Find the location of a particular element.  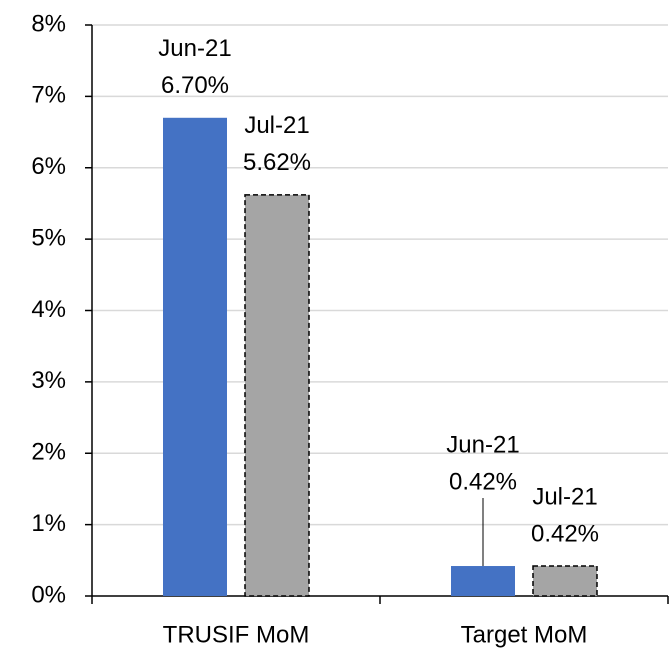

y-tick-label: 0% is located at coordinates (48, 594).